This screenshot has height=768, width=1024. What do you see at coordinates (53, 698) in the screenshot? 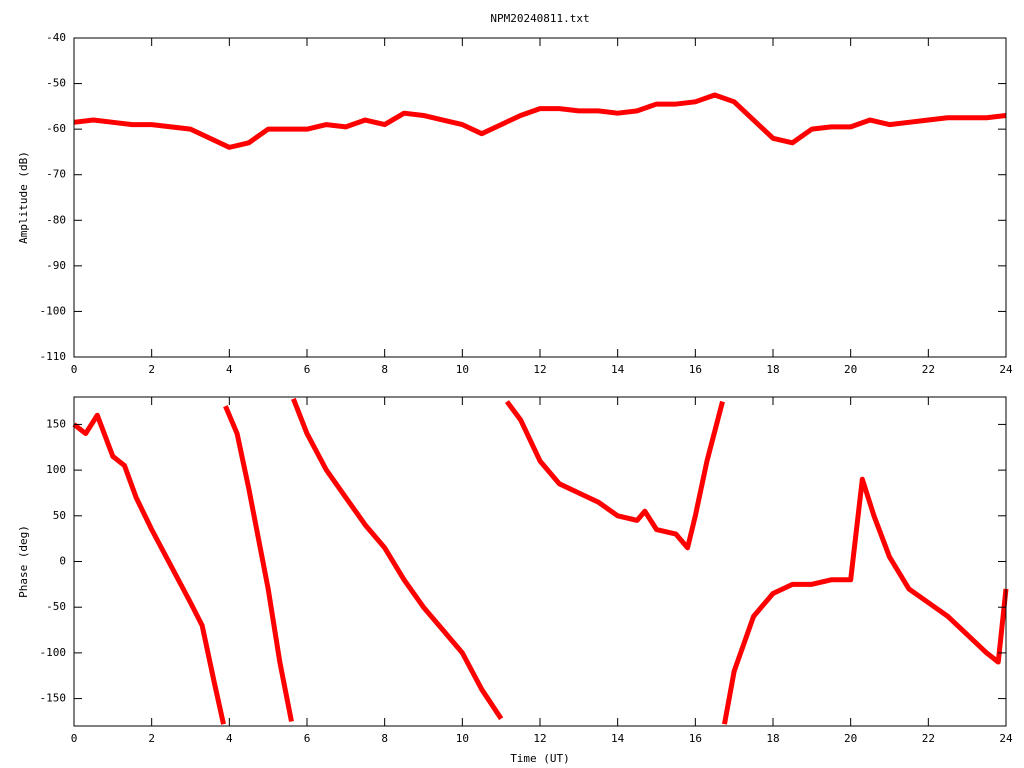
I see `y-tick-label: -150` at bounding box center [53, 698].